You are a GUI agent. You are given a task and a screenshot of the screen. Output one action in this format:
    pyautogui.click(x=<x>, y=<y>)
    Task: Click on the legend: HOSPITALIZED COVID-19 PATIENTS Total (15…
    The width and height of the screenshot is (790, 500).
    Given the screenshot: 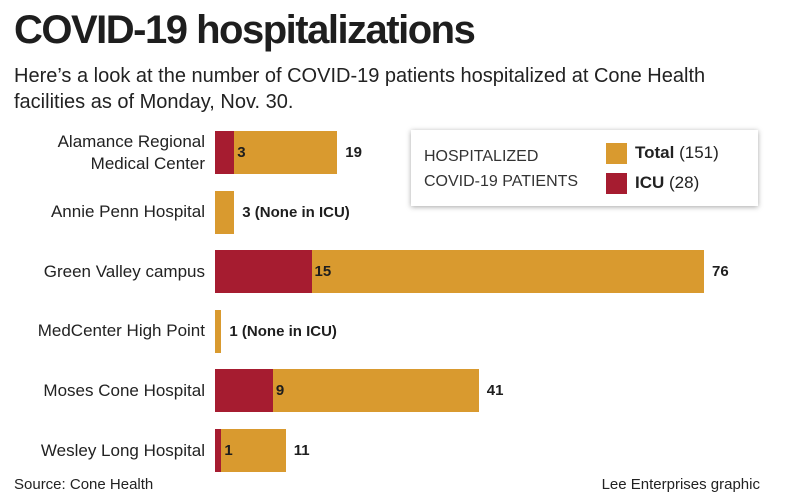 What is the action you would take?
    pyautogui.click(x=584, y=168)
    